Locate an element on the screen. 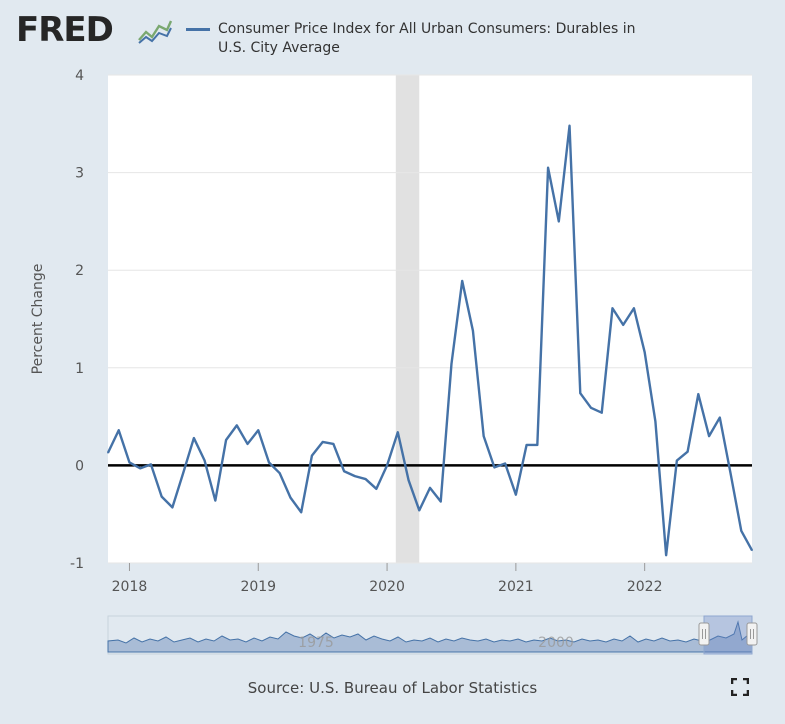 The height and width of the screenshot is (724, 785). y-tick-label: 0 is located at coordinates (79, 466).